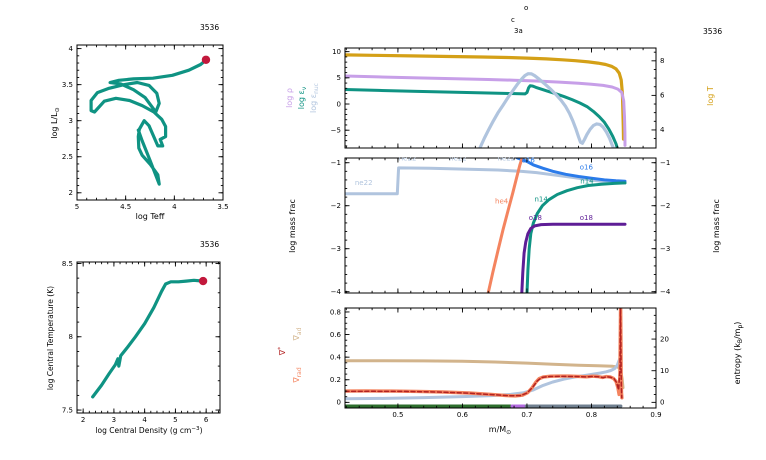 The image size is (766, 460). I want to click on hr-ylabel: log L/L⊙, so click(55, 122).